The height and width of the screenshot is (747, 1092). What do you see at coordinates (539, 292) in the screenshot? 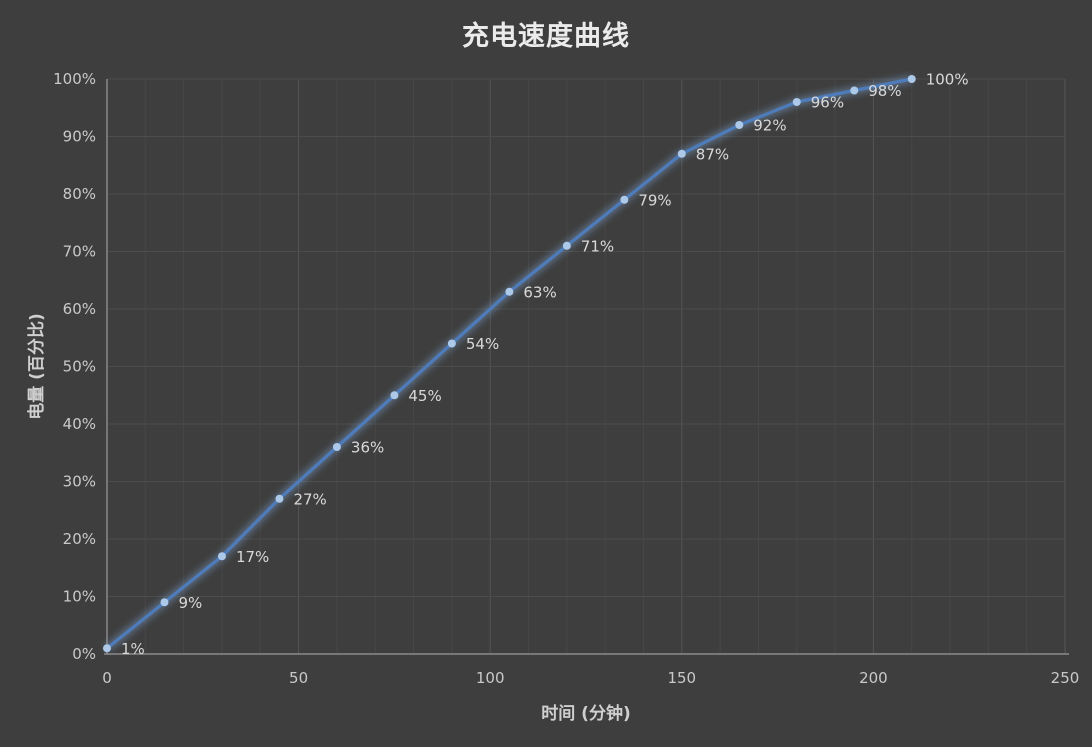
I see `data-point-label: 63%` at bounding box center [539, 292].